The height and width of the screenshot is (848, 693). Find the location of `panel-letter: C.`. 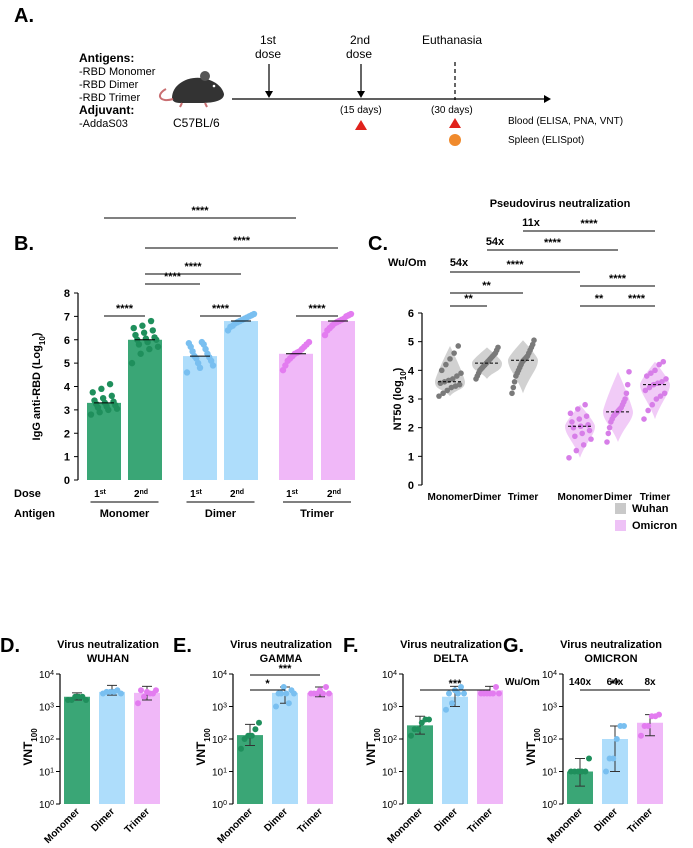

panel-letter: C. is located at coordinates (378, 244).